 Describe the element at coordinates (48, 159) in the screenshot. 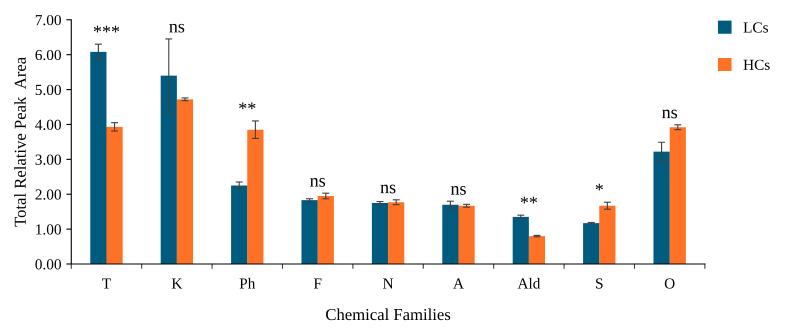

I see `y-tick-label: 3.00` at that location.